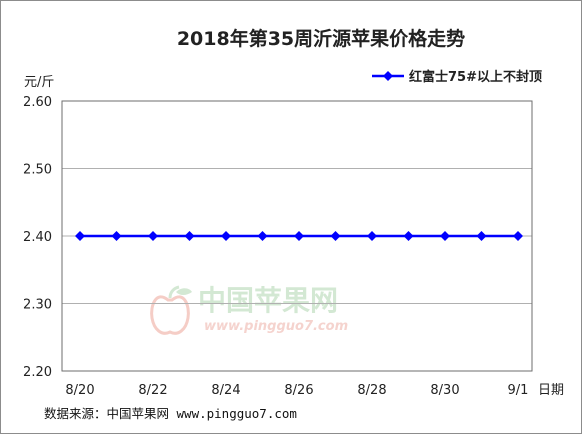  I want to click on legend: 红富士75#以上不封顶, so click(457, 77).